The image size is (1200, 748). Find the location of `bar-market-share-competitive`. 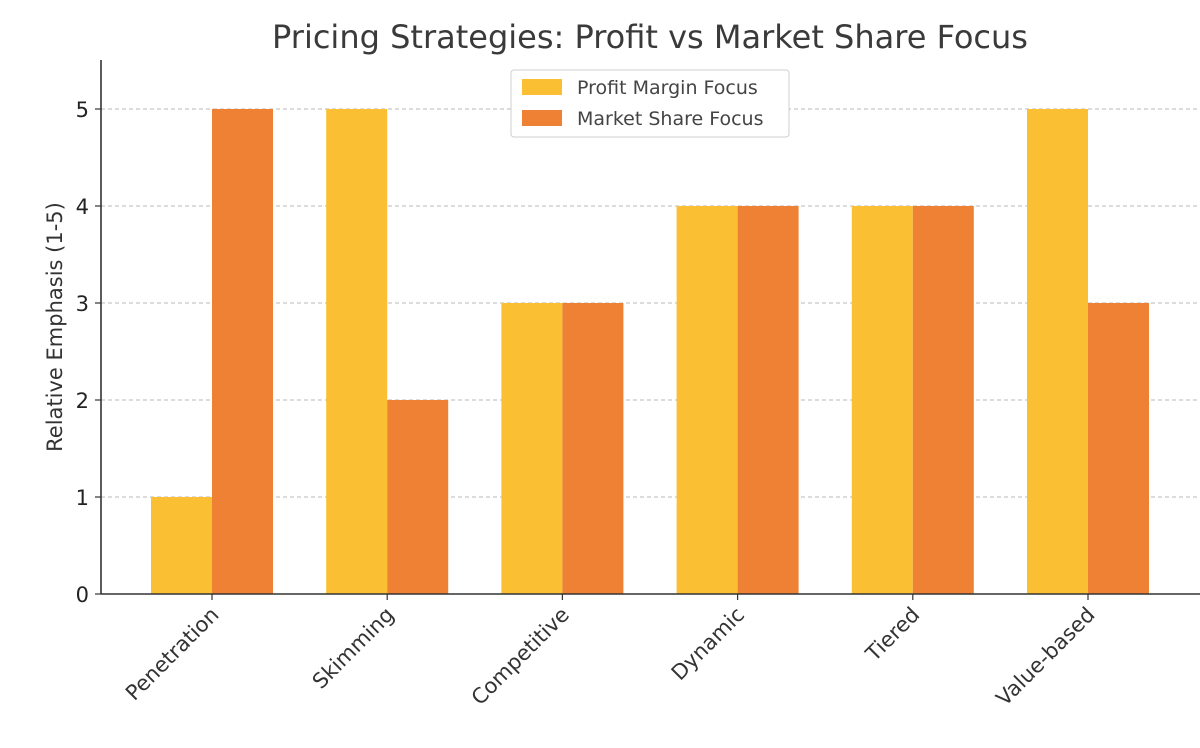

bar-market-share-competitive is located at coordinates (593, 448).